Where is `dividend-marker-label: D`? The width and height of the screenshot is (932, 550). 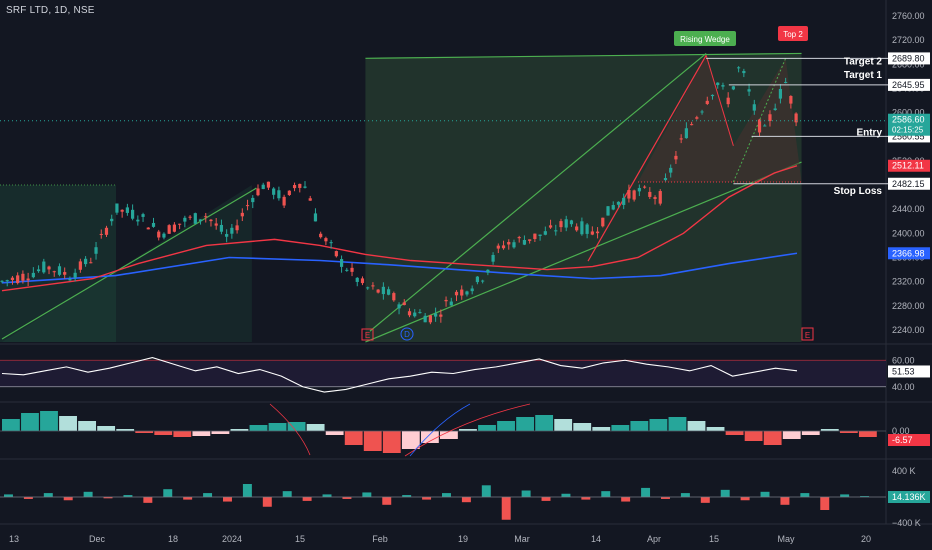
dividend-marker-label: D is located at coordinates (407, 334).